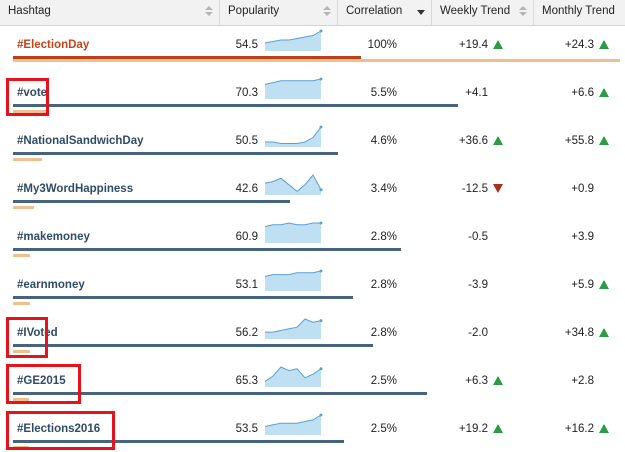 Image resolution: width=625 pixels, height=452 pixels. I want to click on column-header-popularity: Popularity, so click(278, 13).